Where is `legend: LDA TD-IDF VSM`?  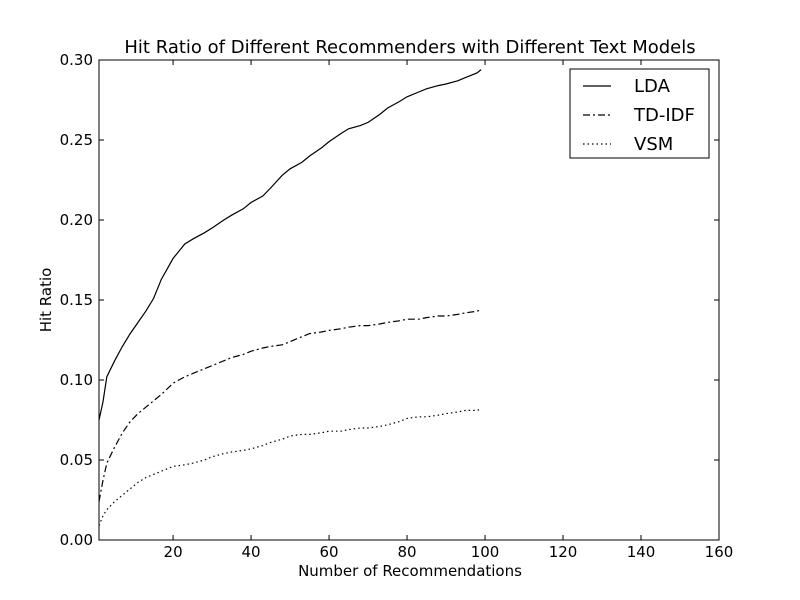
legend: LDA TD-IDF VSM is located at coordinates (639, 113).